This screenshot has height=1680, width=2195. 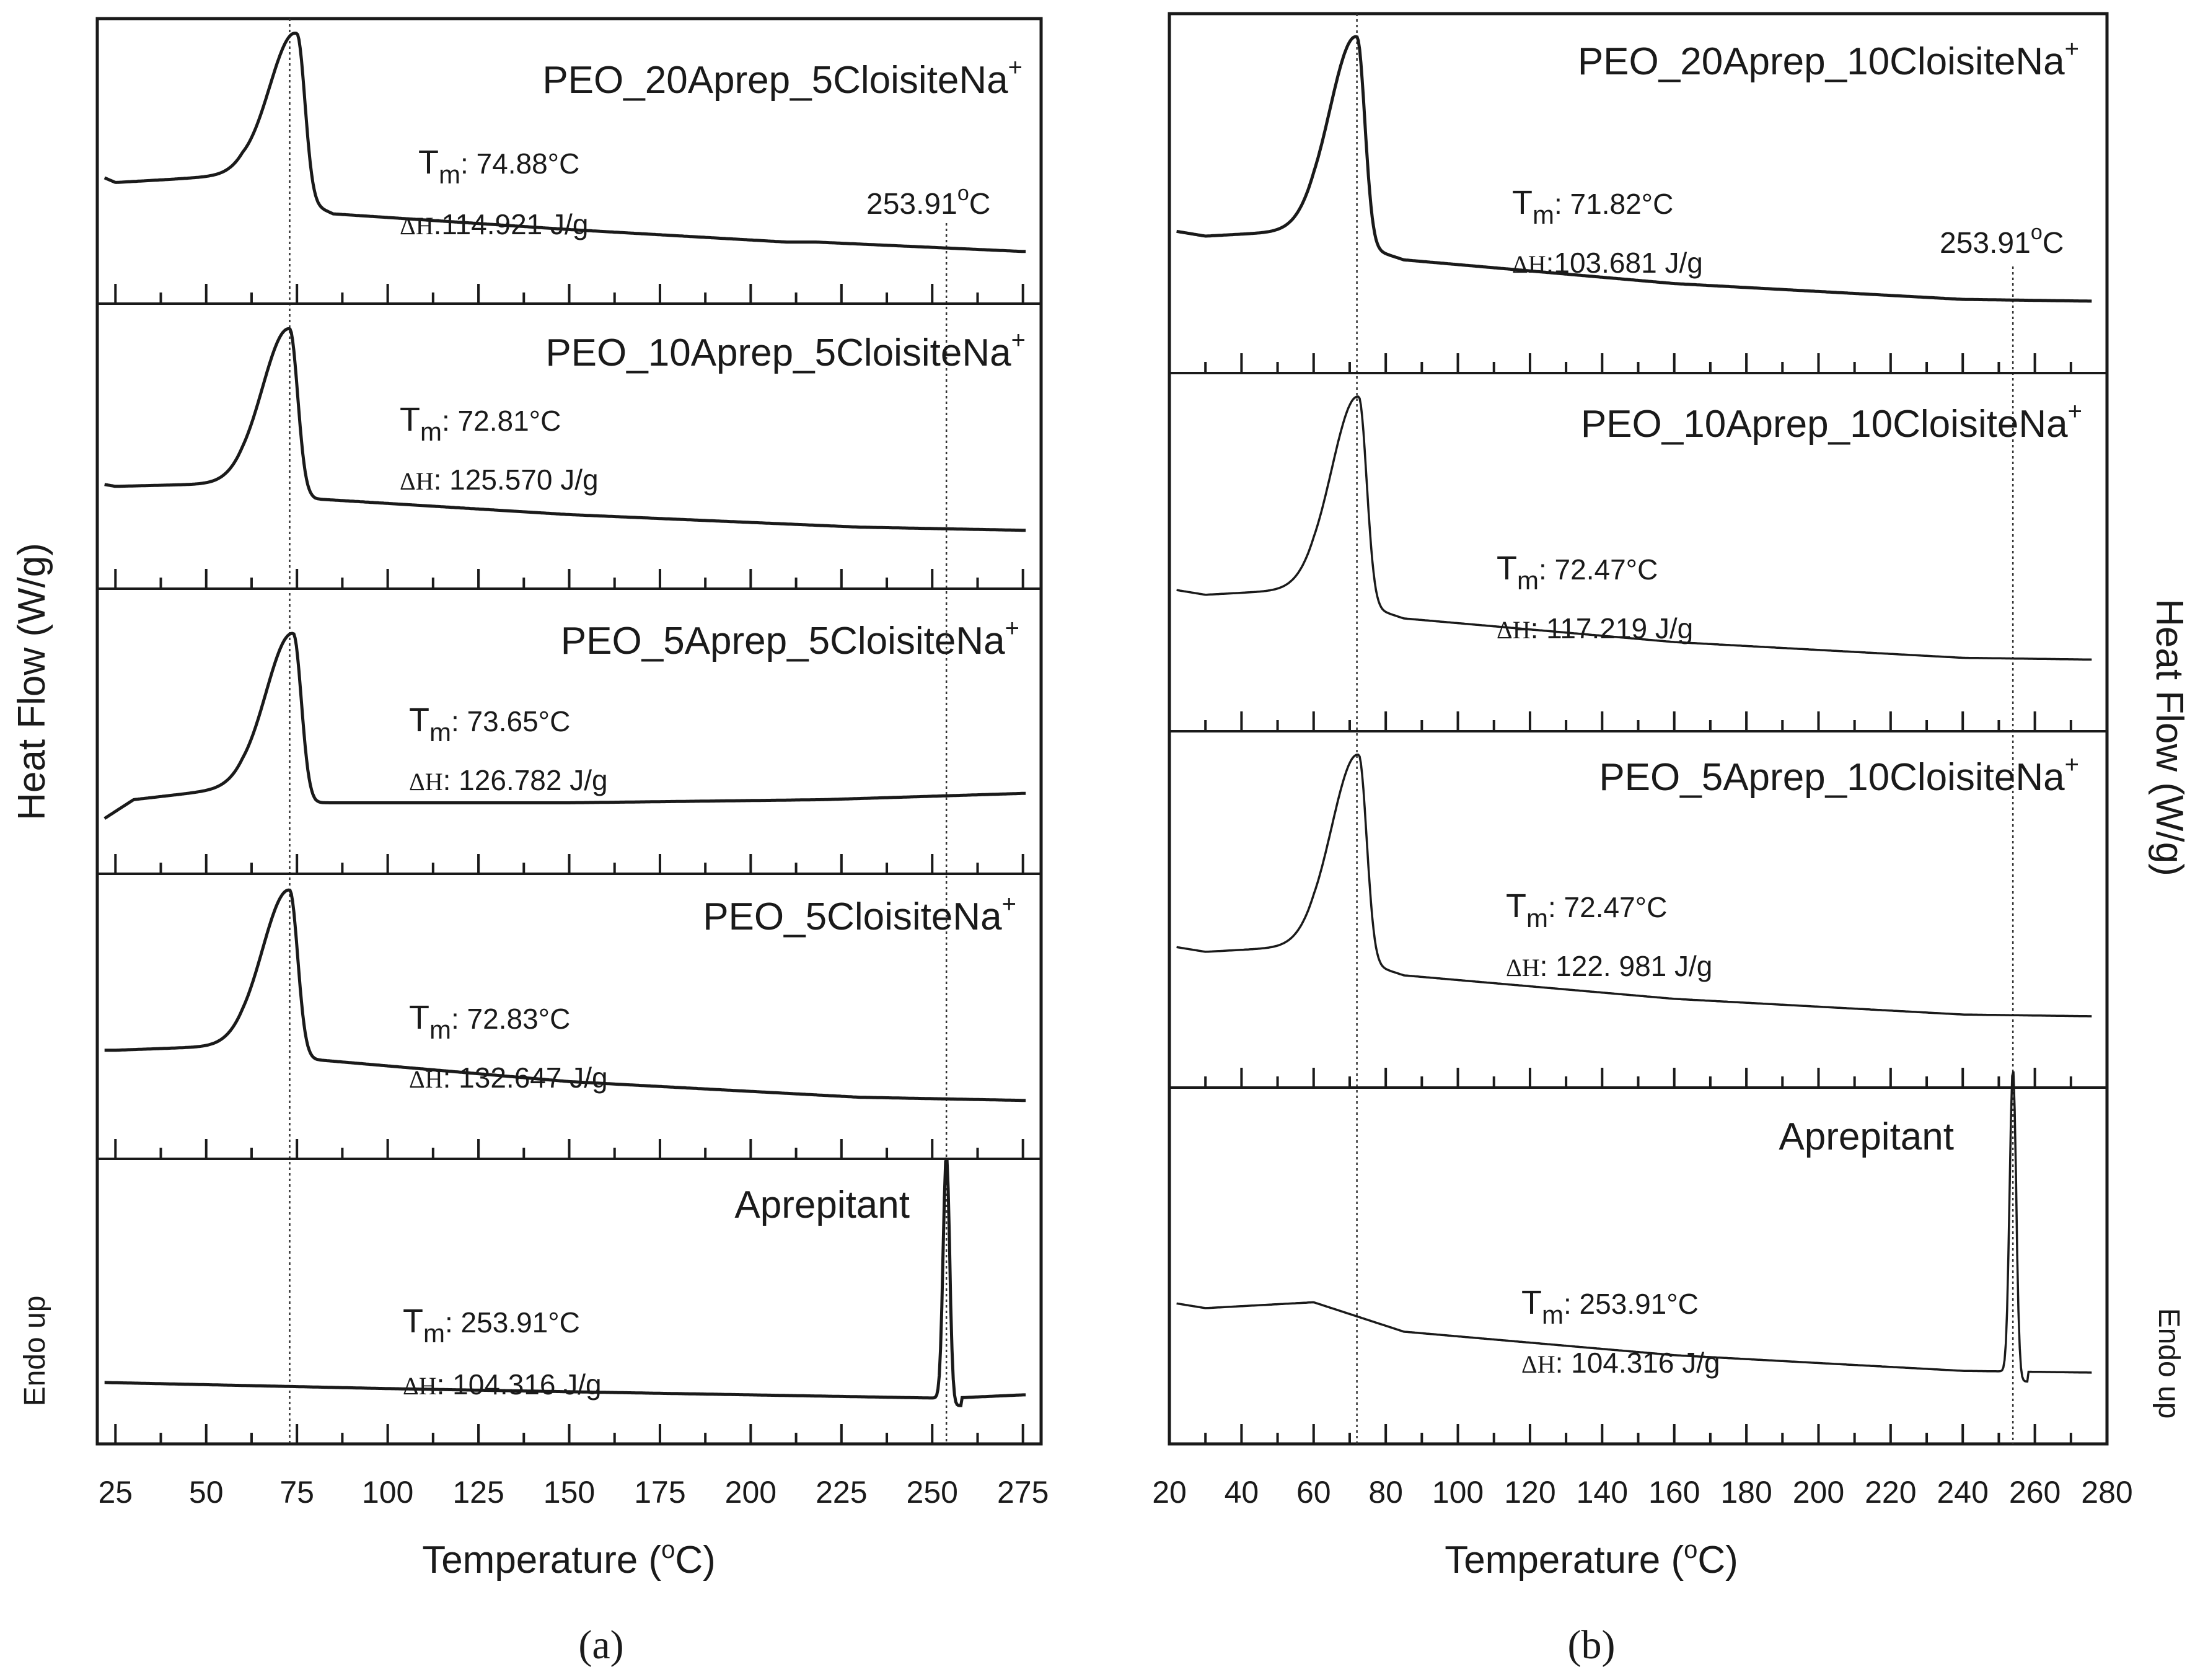 I want to click on x-tick-label-a-8: 225, so click(x=842, y=1492).